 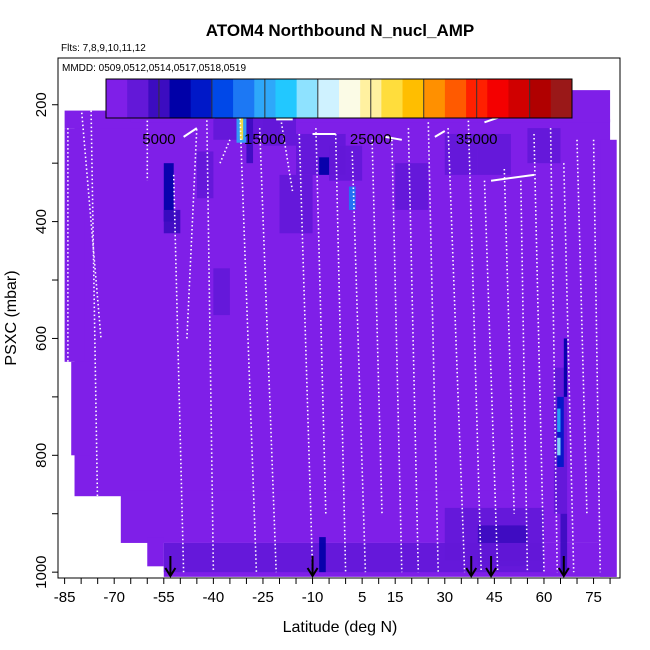 What do you see at coordinates (214, 597) in the screenshot?
I see `x-tick-label: -40` at bounding box center [214, 597].